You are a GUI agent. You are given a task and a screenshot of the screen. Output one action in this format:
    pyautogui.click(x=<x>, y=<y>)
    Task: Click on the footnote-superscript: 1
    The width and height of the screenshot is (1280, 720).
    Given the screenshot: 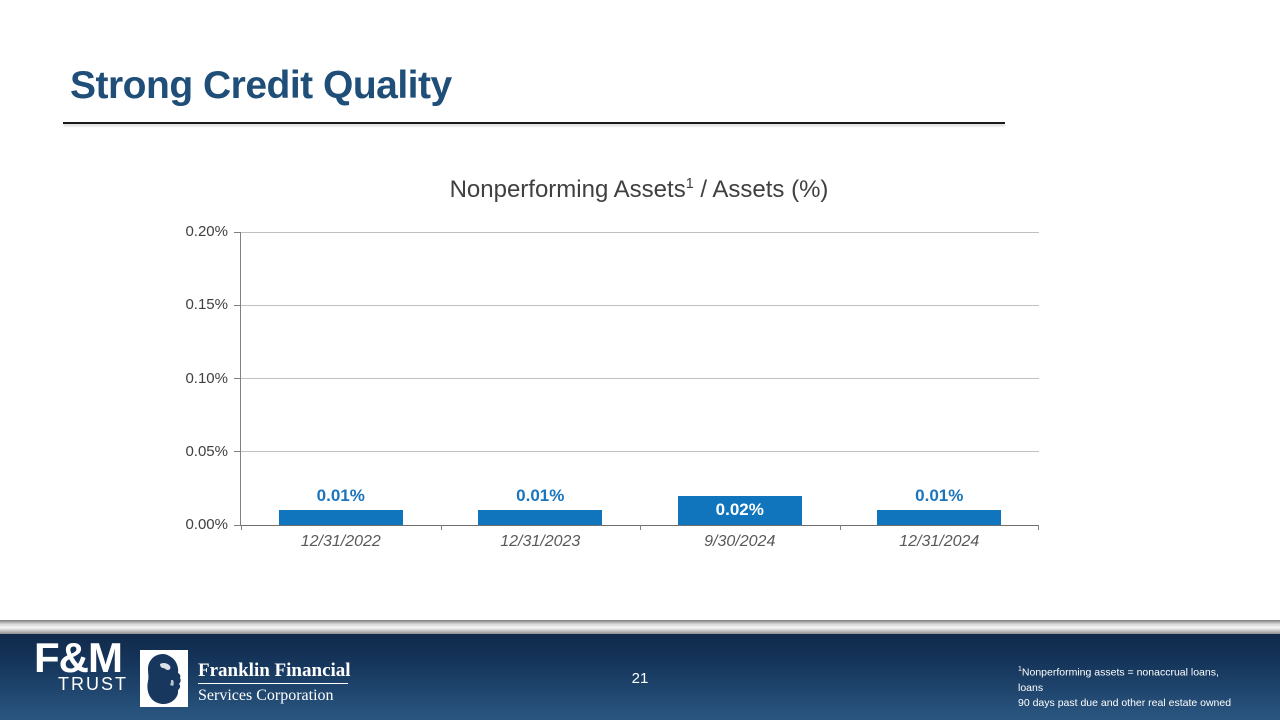 What is the action you would take?
    pyautogui.click(x=1020, y=669)
    